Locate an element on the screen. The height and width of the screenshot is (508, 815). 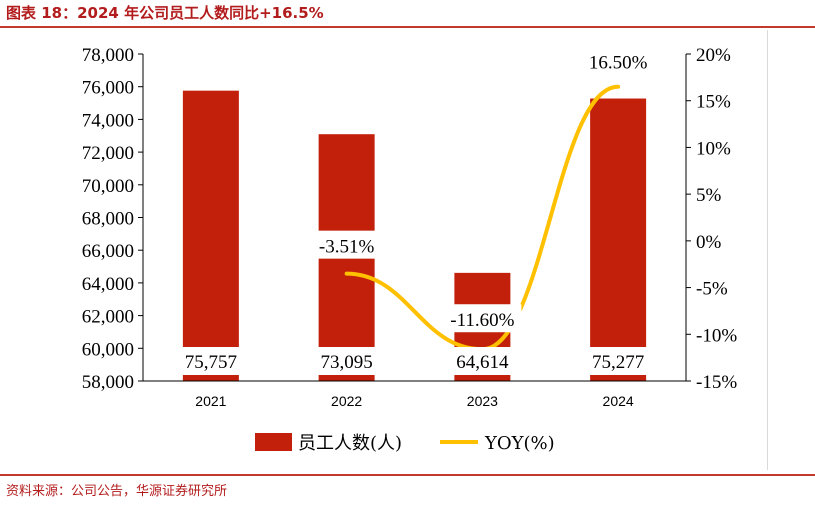
bar-2024 is located at coordinates (618, 239).